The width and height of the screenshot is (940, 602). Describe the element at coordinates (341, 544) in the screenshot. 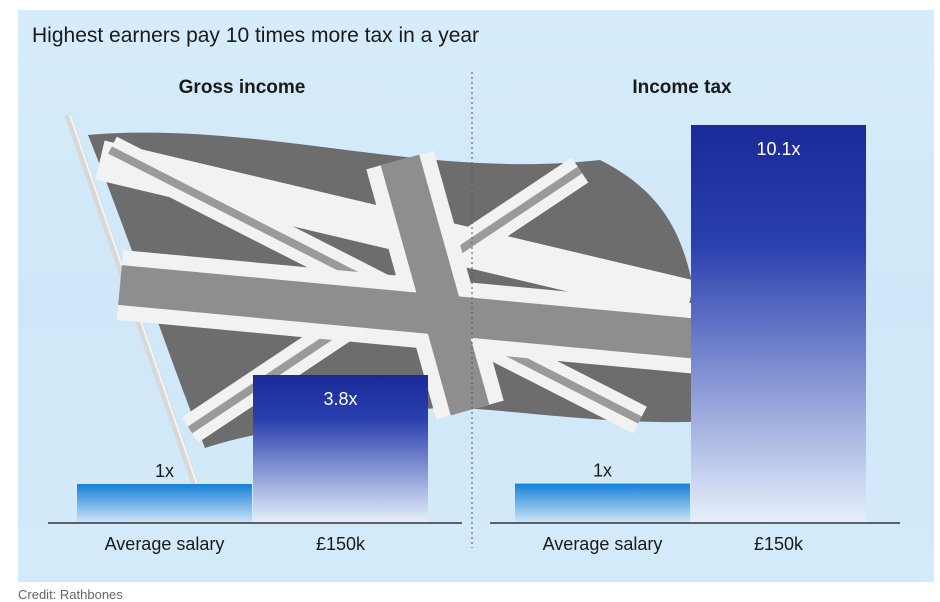

I see `category-label-1-2: £150k` at that location.